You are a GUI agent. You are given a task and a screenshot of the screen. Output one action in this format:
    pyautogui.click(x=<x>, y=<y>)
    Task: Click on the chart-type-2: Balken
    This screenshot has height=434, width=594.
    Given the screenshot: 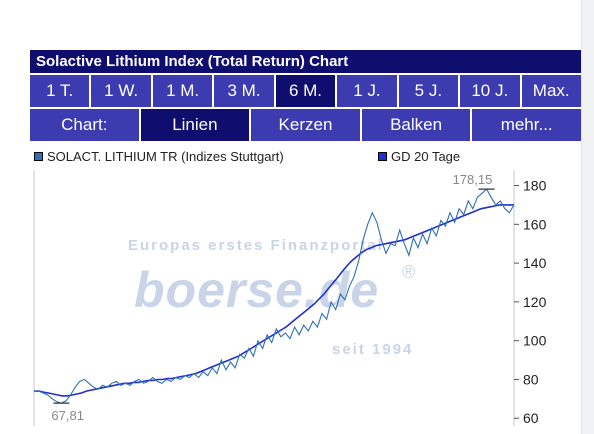 What is the action you would take?
    pyautogui.click(x=416, y=125)
    